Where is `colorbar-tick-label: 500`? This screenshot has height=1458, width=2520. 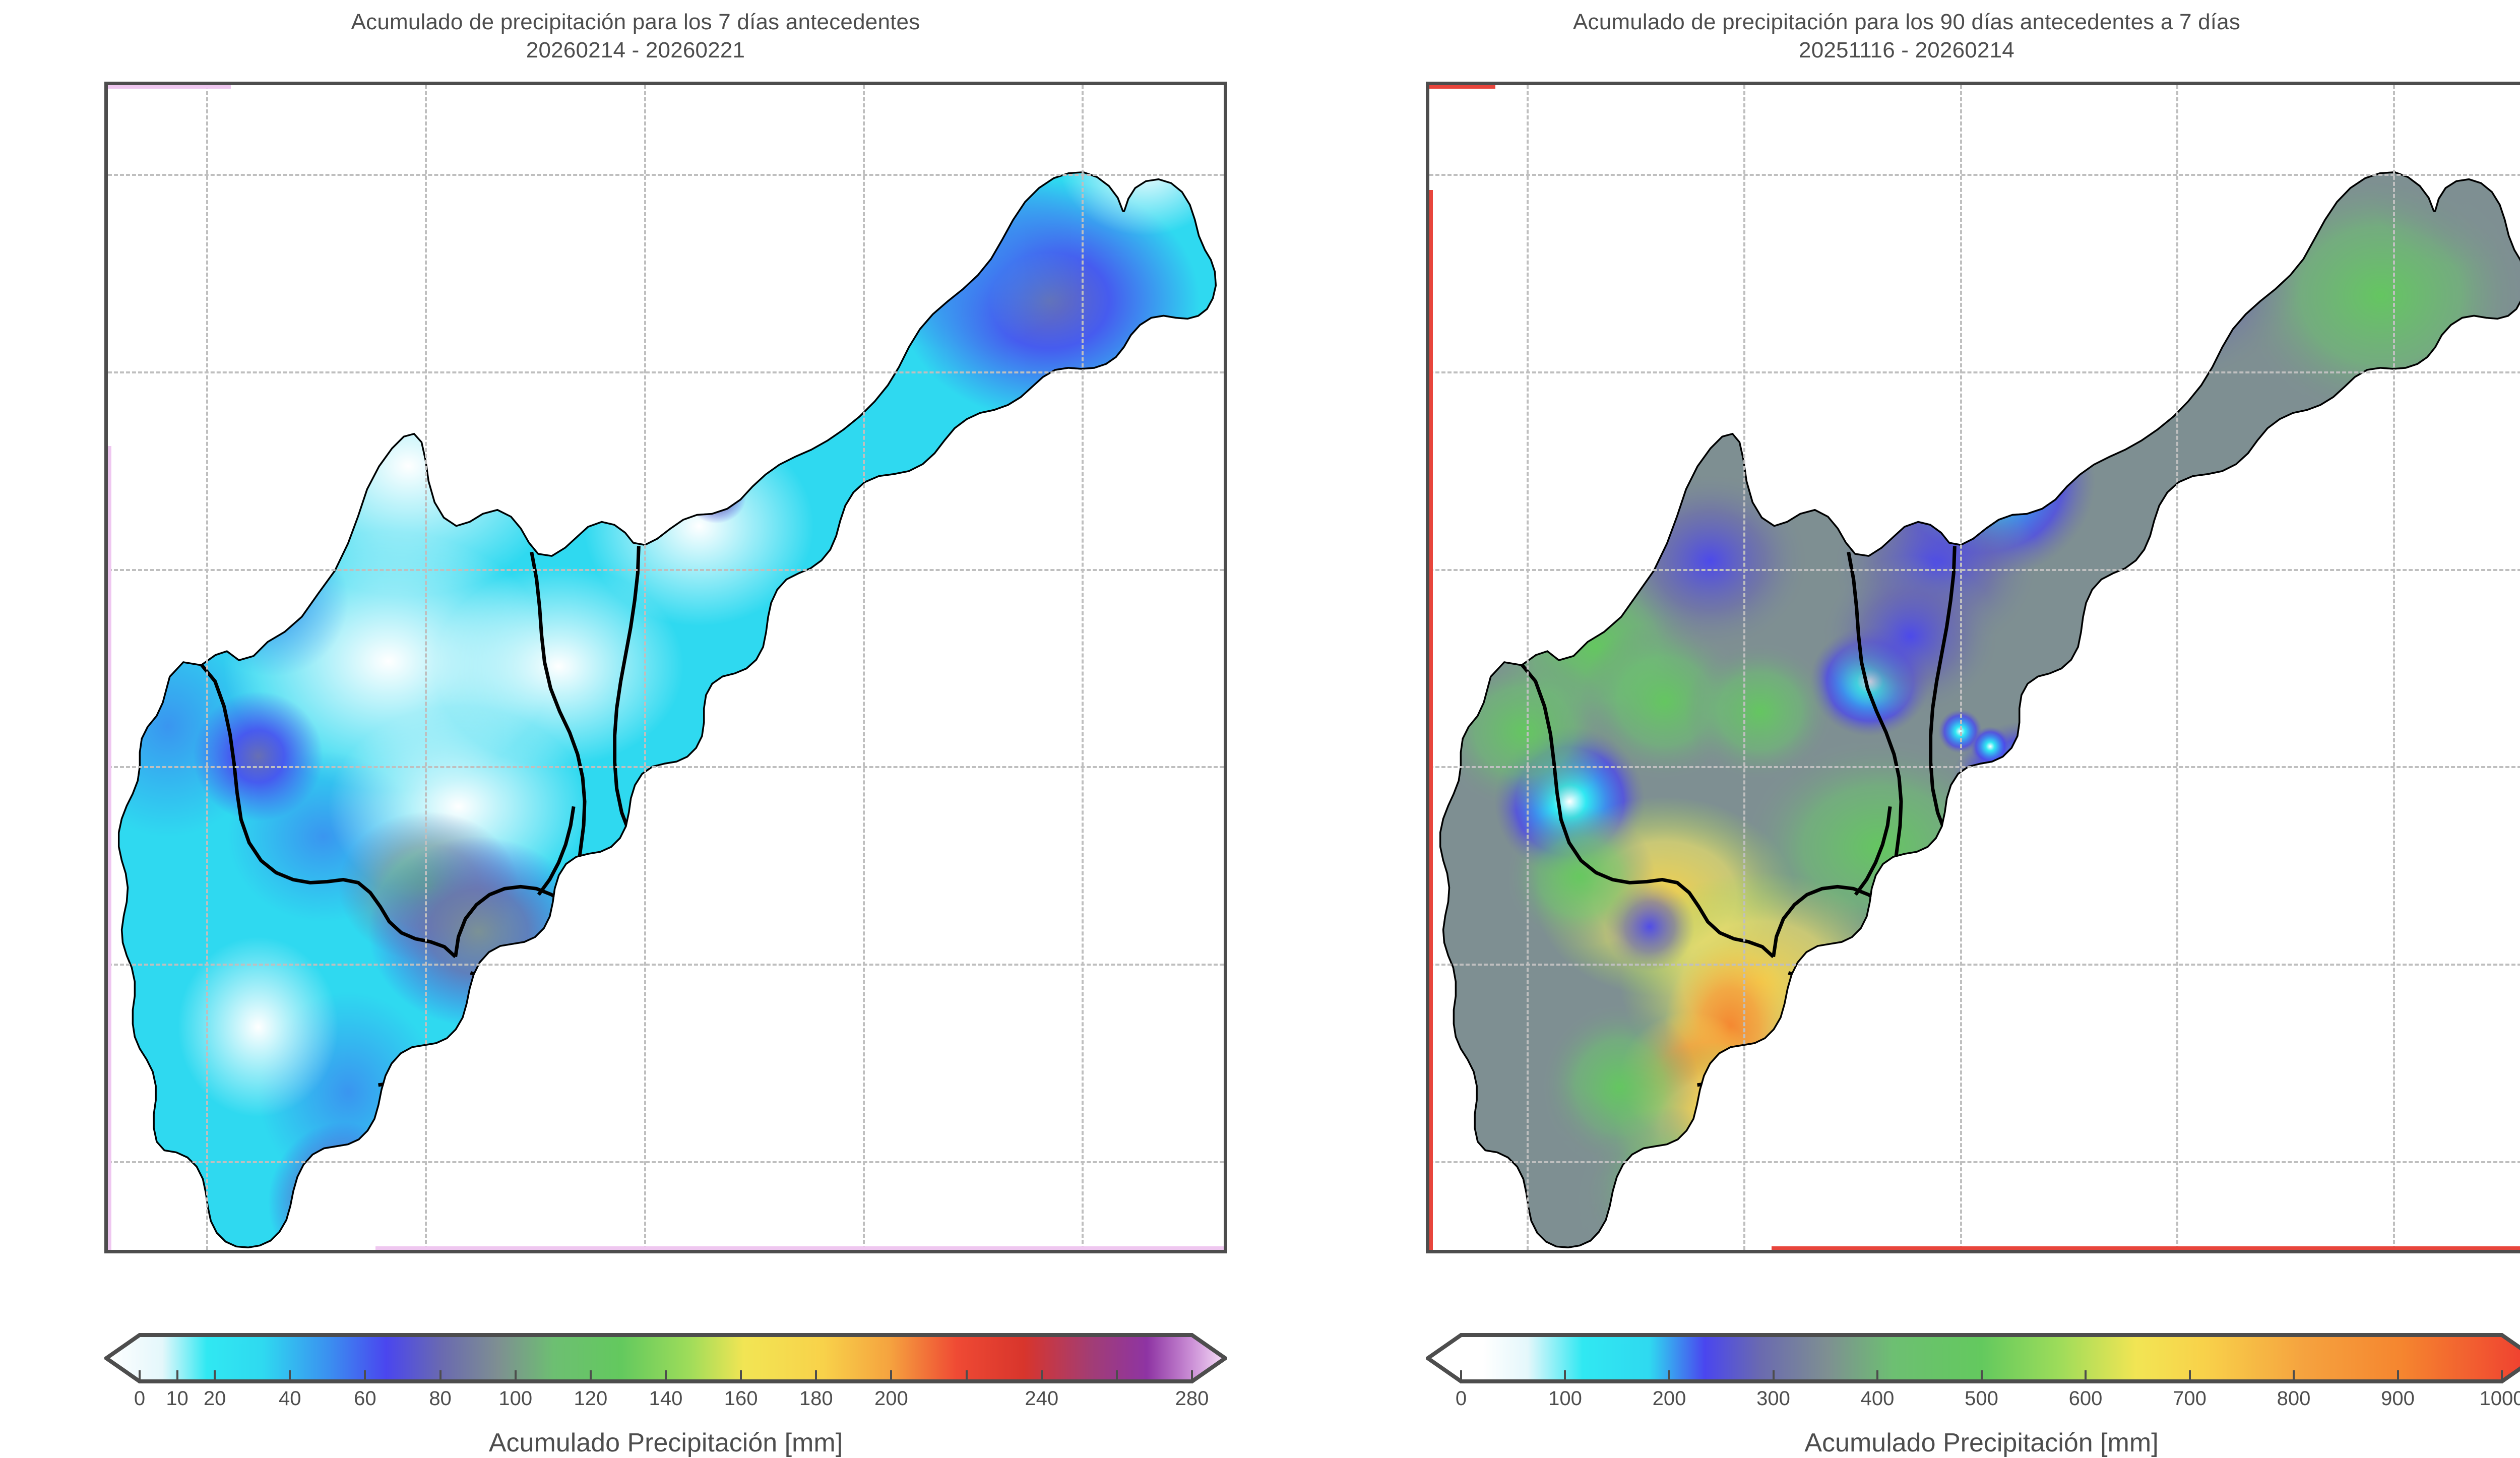
colorbar-tick-label: 500 is located at coordinates (1982, 1398).